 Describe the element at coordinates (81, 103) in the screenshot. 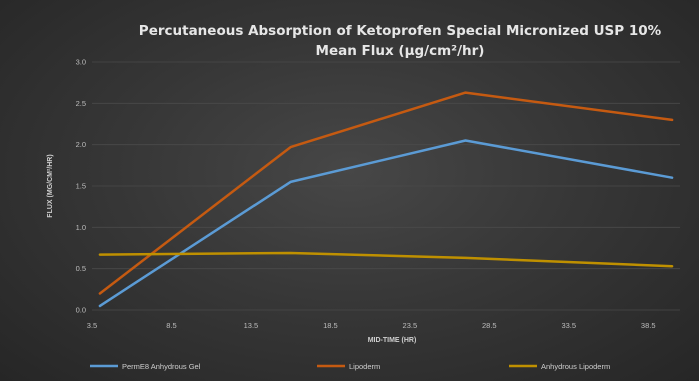

I see `y-tick-label: 2.5` at that location.